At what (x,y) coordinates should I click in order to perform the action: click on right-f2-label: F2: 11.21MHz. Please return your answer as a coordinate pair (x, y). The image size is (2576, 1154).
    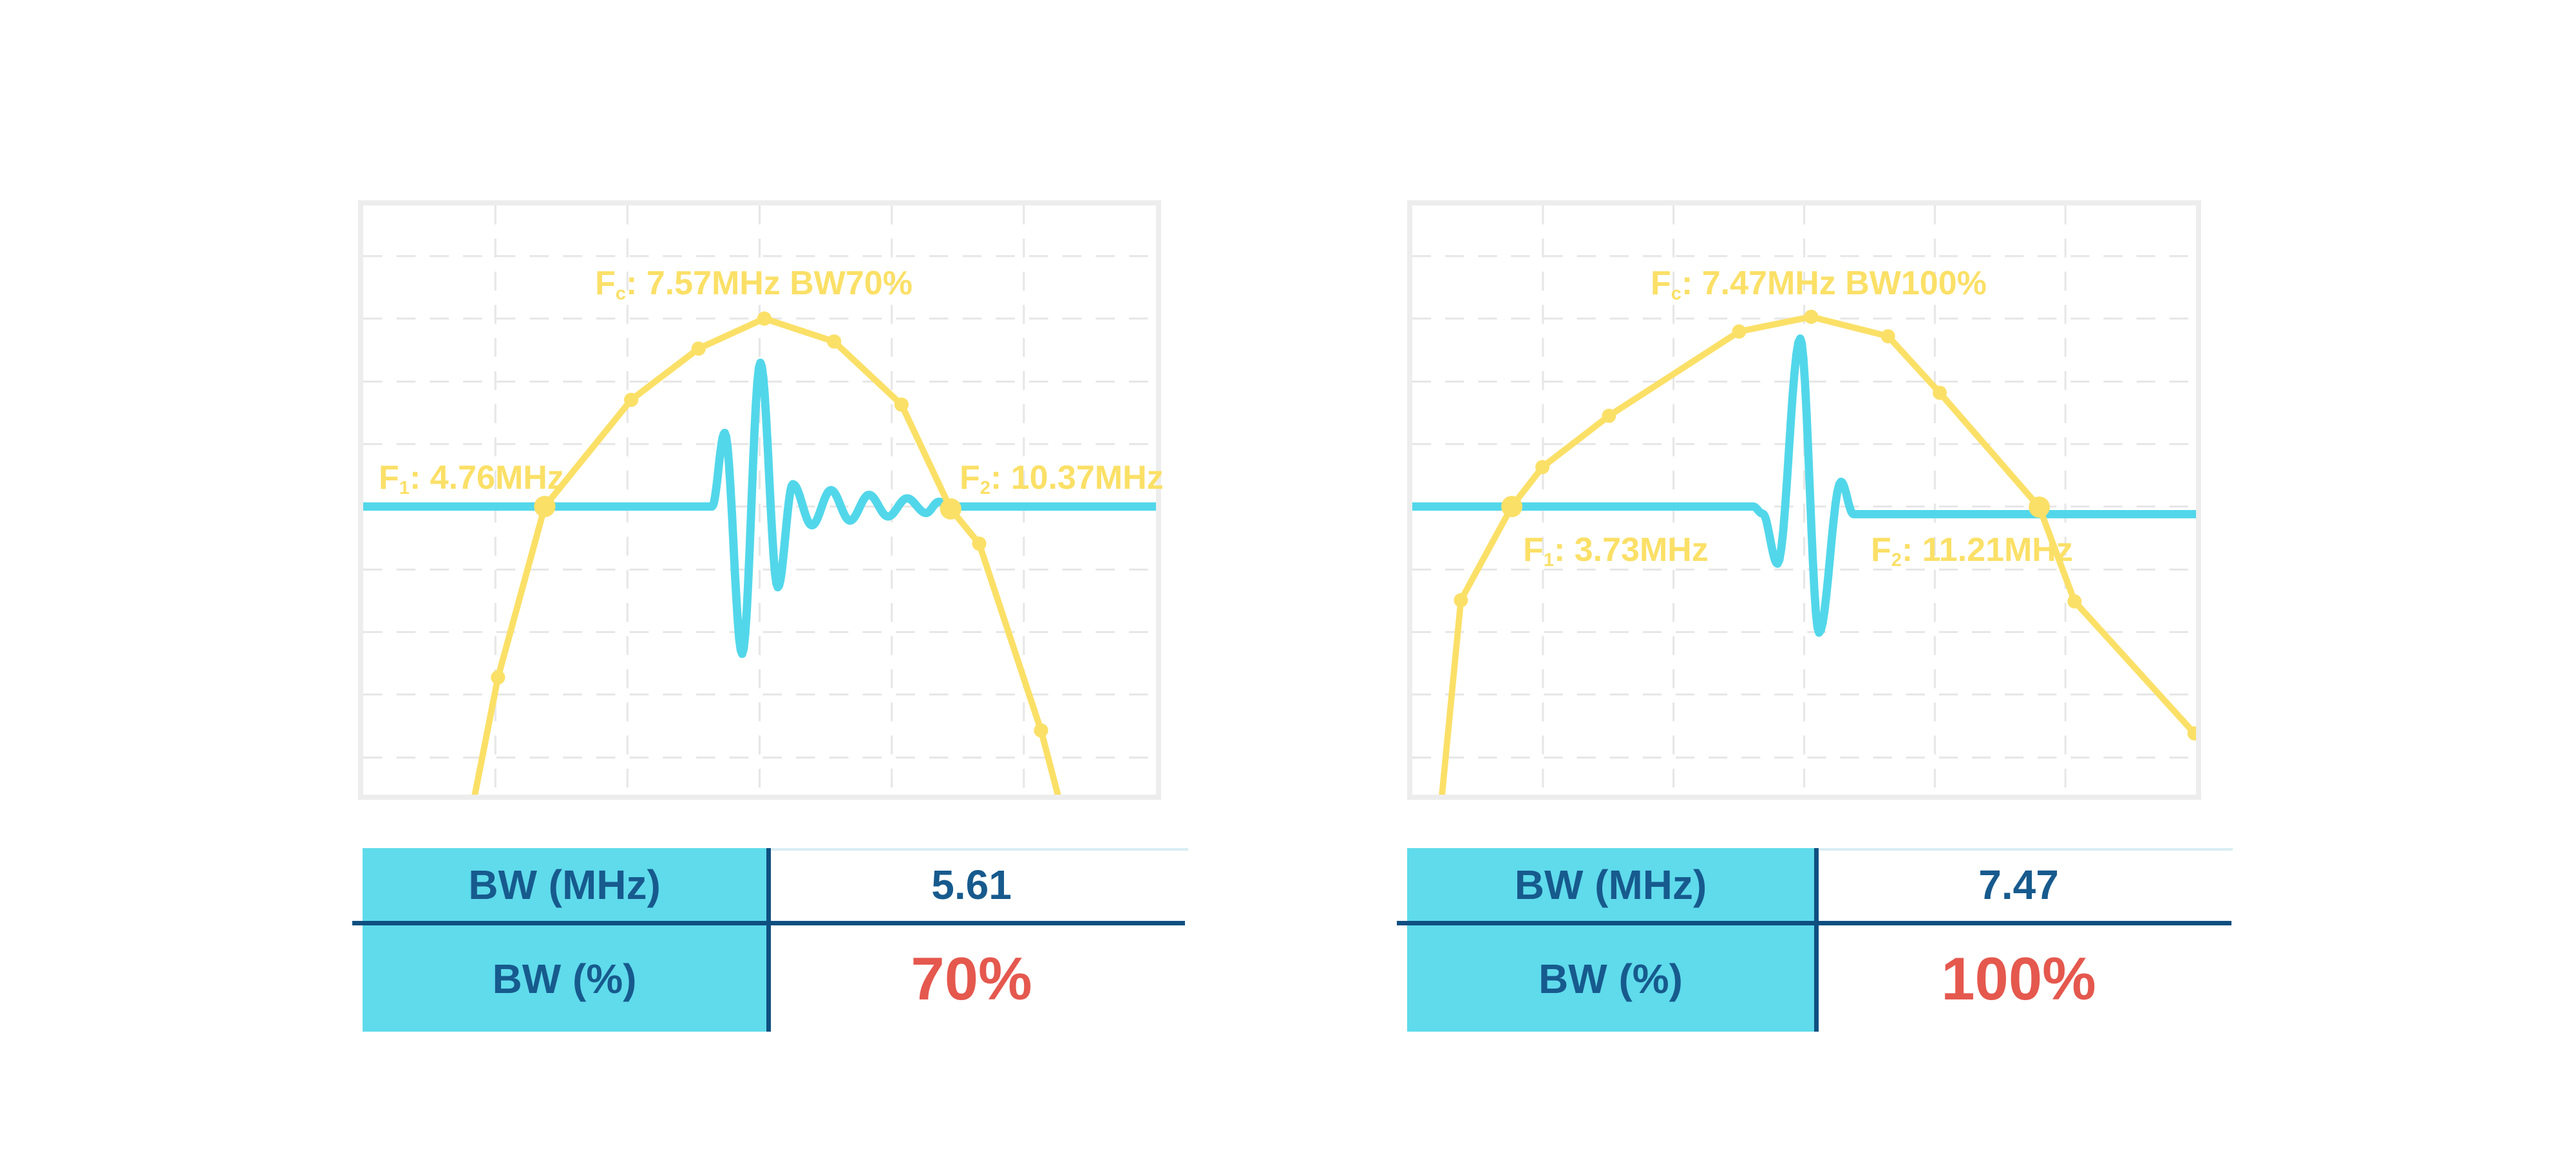
    Looking at the image, I should click on (1972, 551).